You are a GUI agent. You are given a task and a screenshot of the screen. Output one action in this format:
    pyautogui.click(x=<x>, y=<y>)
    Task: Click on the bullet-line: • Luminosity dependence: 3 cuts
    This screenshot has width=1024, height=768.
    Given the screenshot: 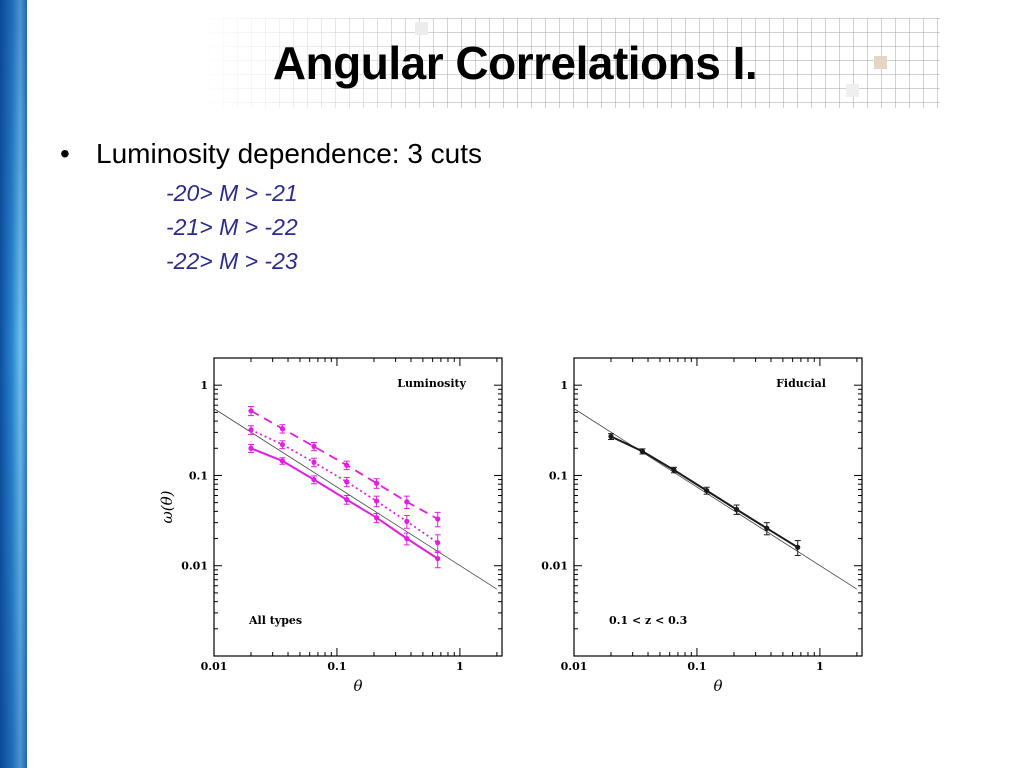 What is the action you would take?
    pyautogui.click(x=271, y=154)
    